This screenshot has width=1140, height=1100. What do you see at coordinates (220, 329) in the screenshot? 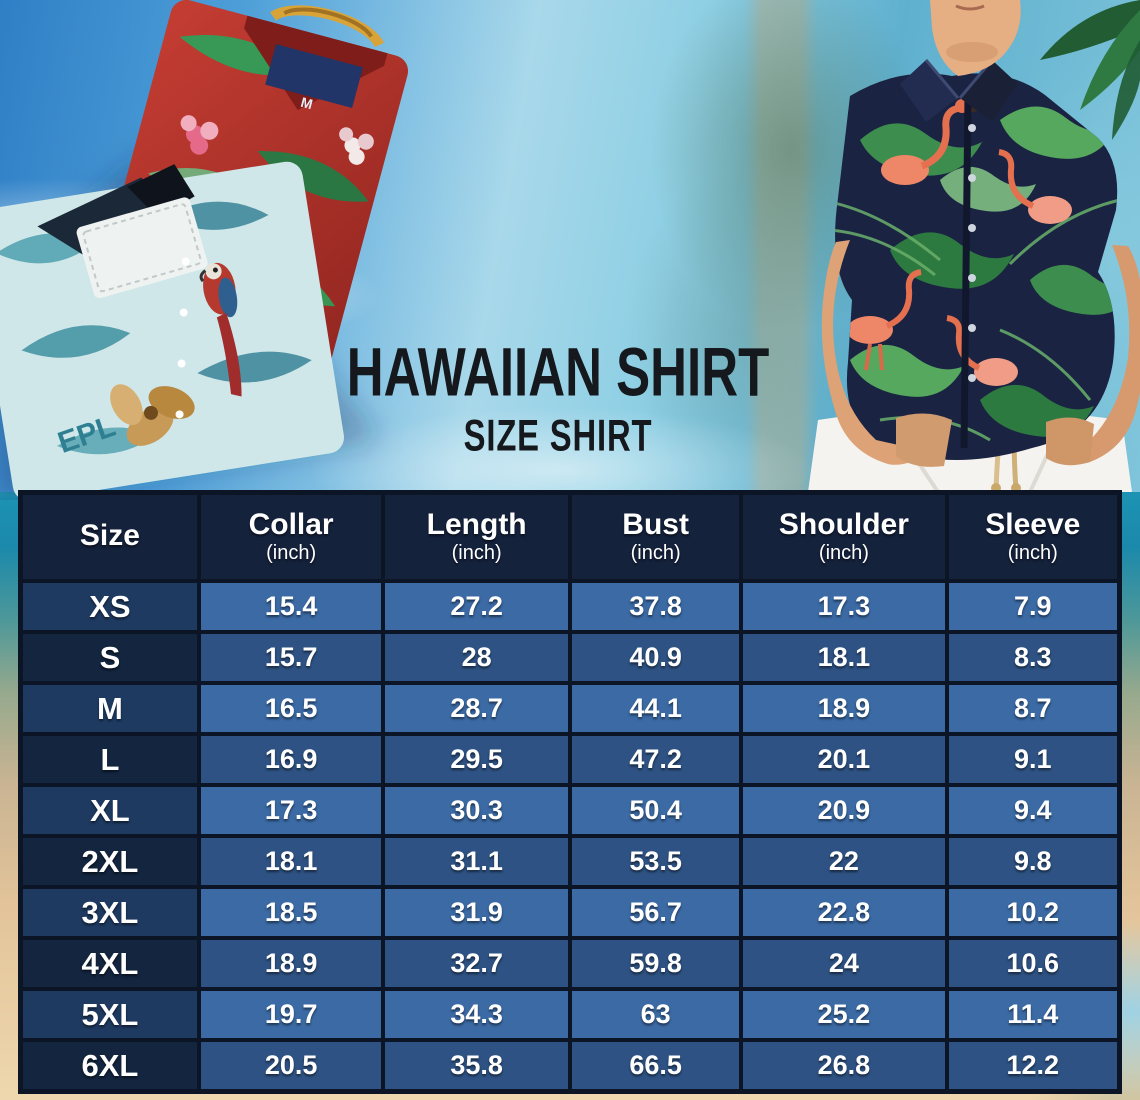
I see `parrot-icon` at bounding box center [220, 329].